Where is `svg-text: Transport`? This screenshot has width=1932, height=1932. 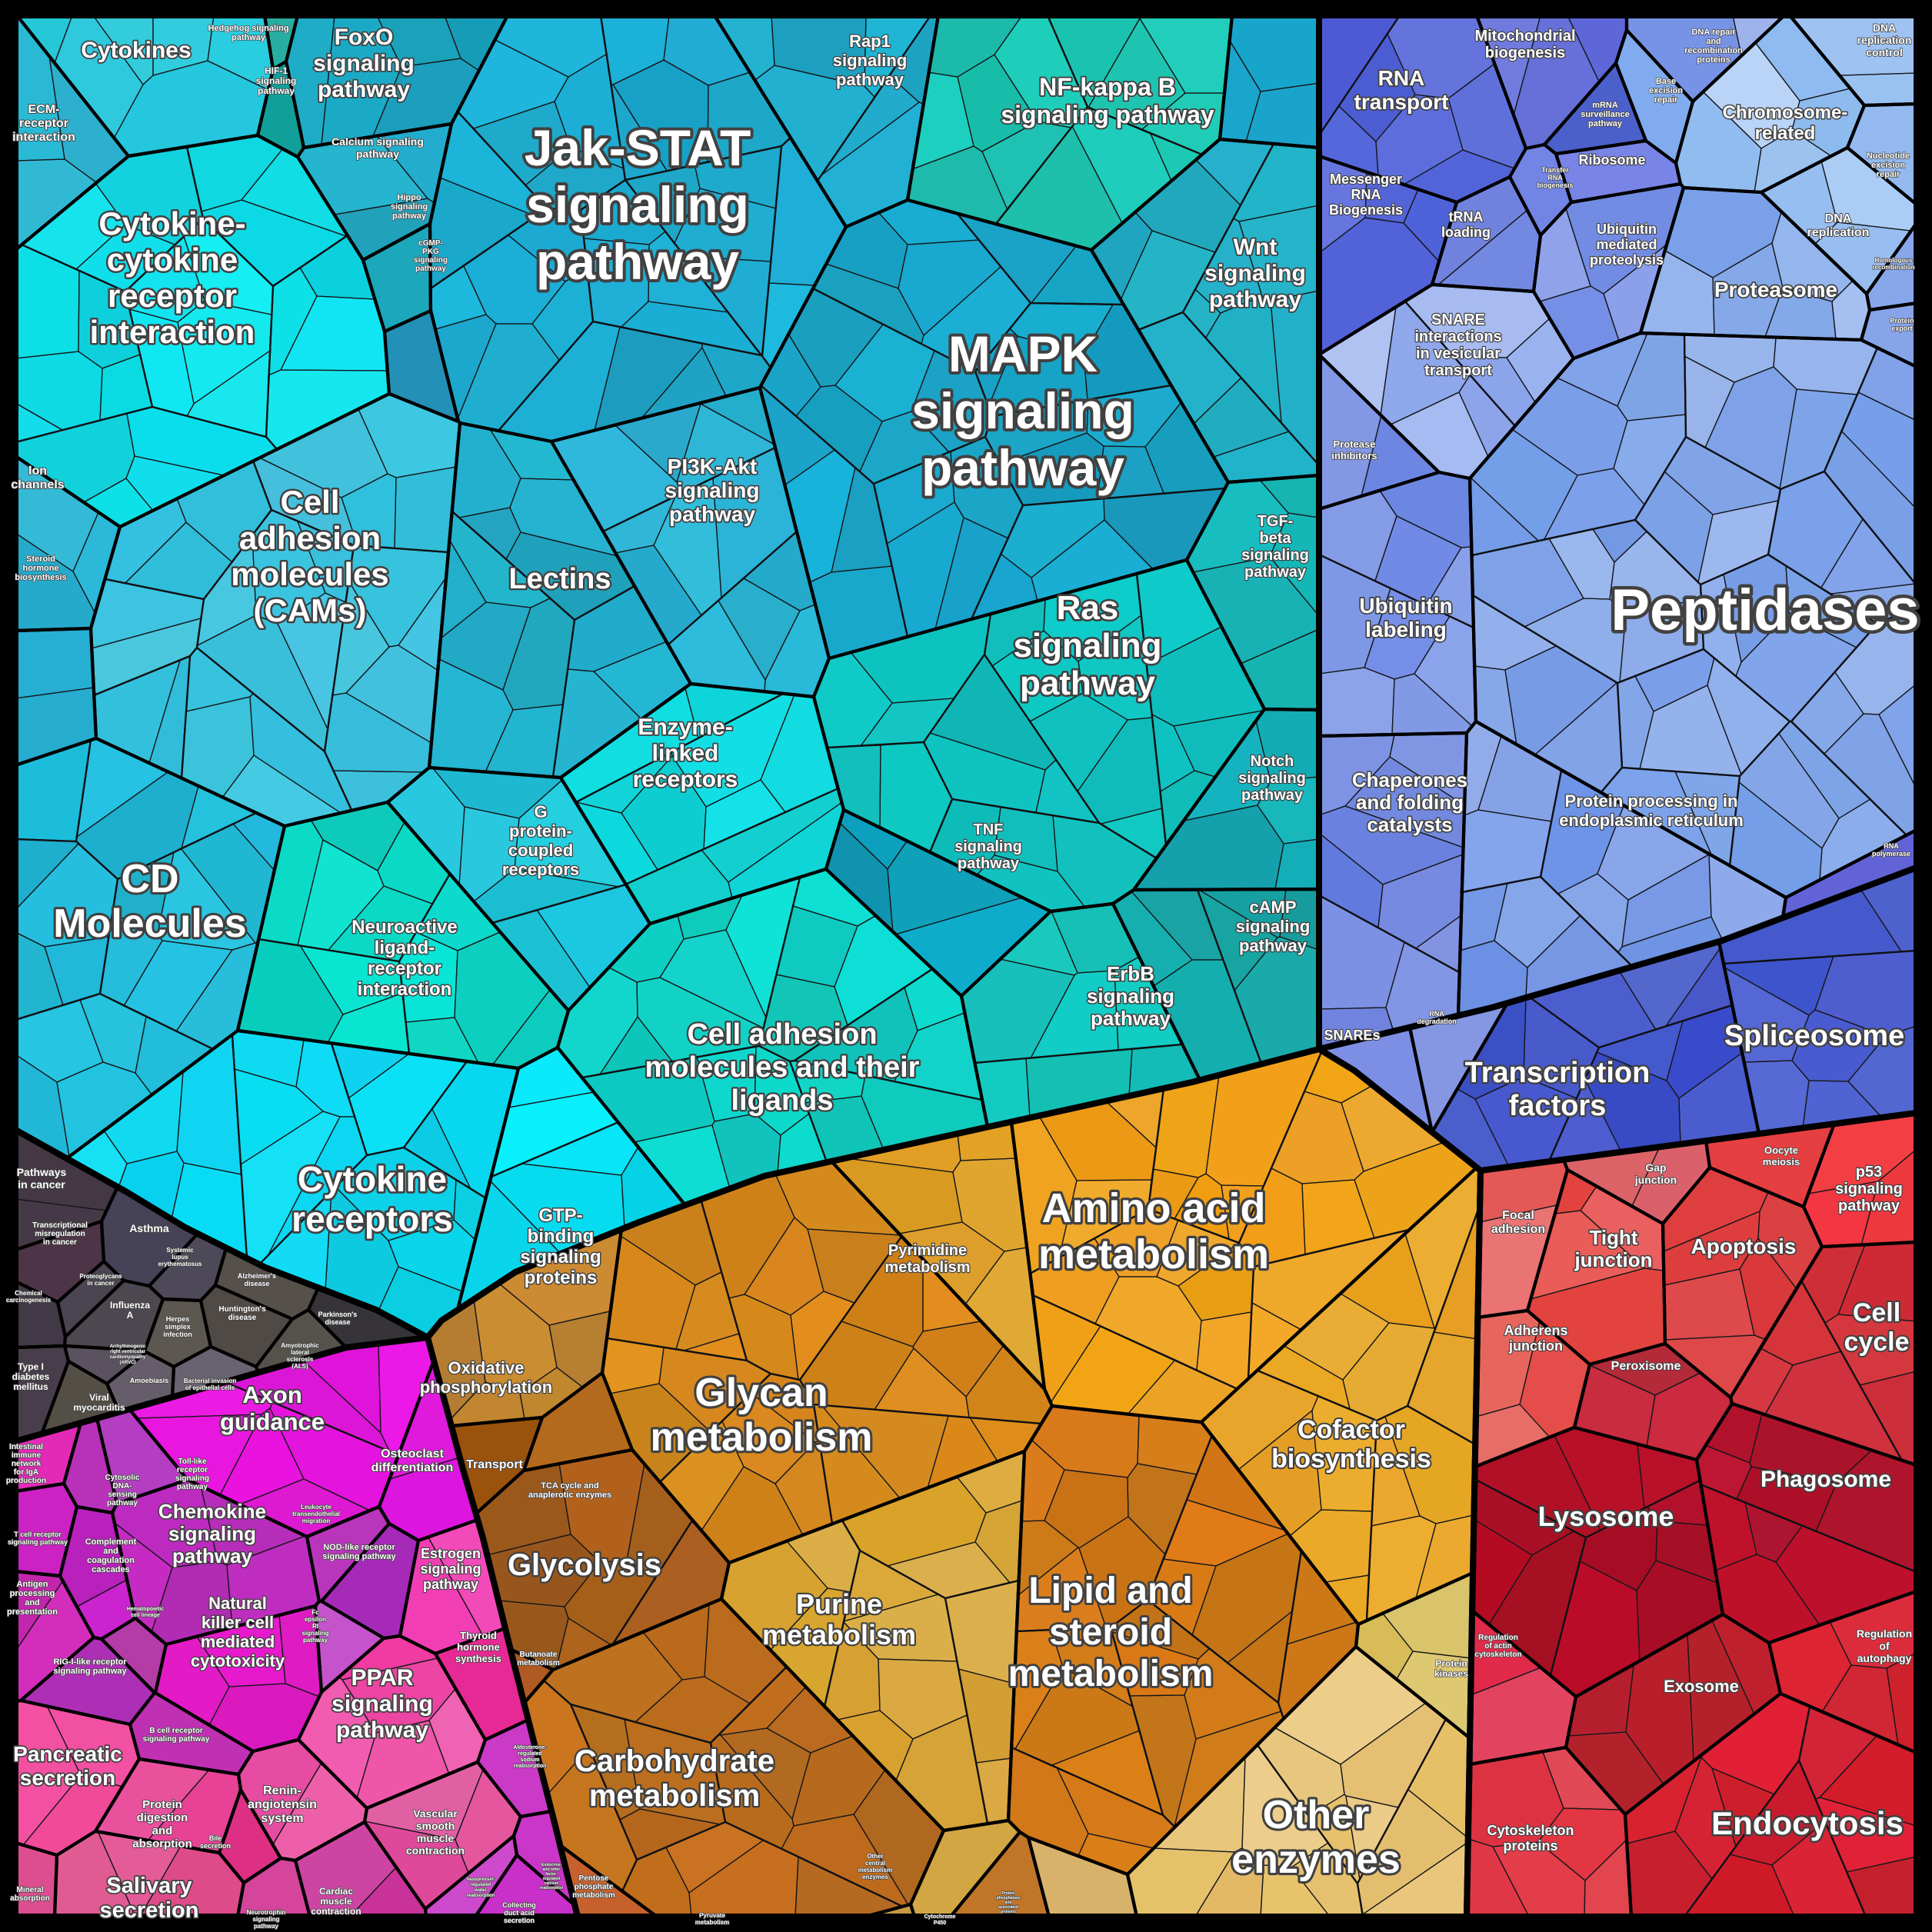
svg-text: Transport is located at coordinates (494, 1464).